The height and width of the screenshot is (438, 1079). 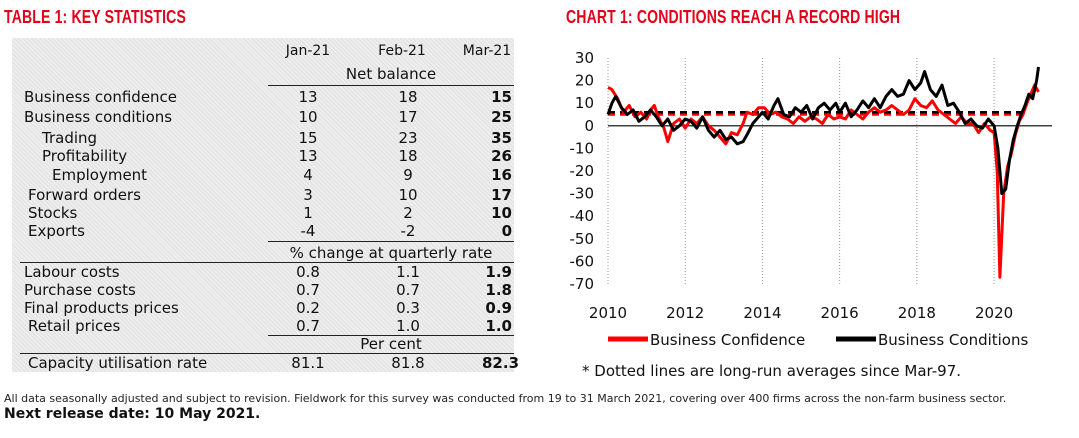 What do you see at coordinates (762, 313) in the screenshot?
I see `x-tick-label: 2014` at bounding box center [762, 313].